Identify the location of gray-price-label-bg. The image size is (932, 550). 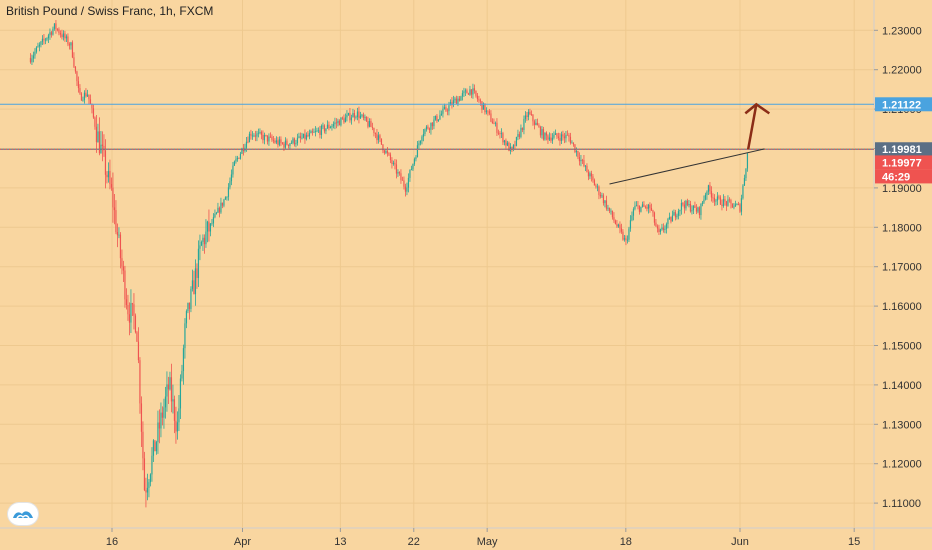
(903, 149).